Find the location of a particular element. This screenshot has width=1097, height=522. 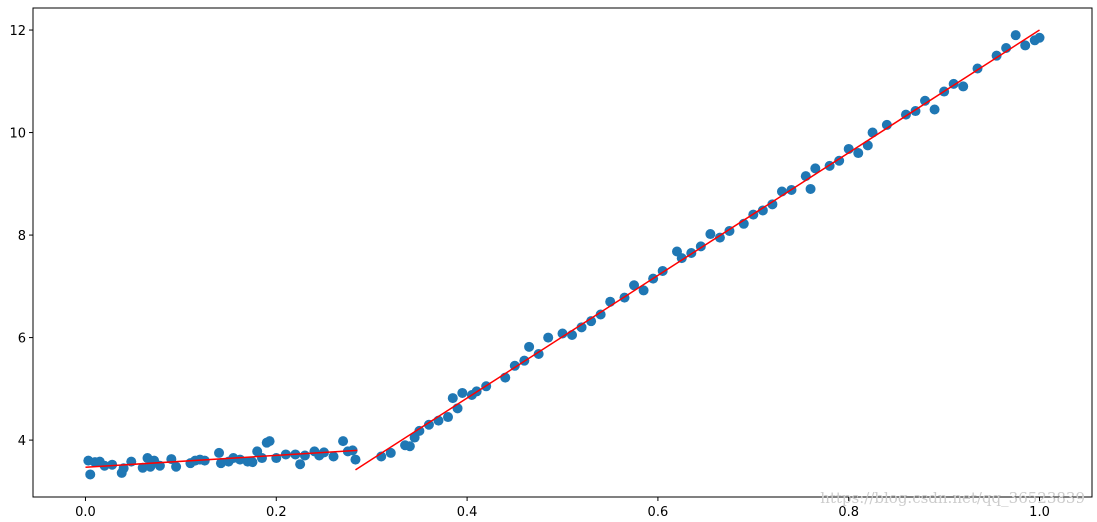

y-tick-label: 4 is located at coordinates (22, 441).